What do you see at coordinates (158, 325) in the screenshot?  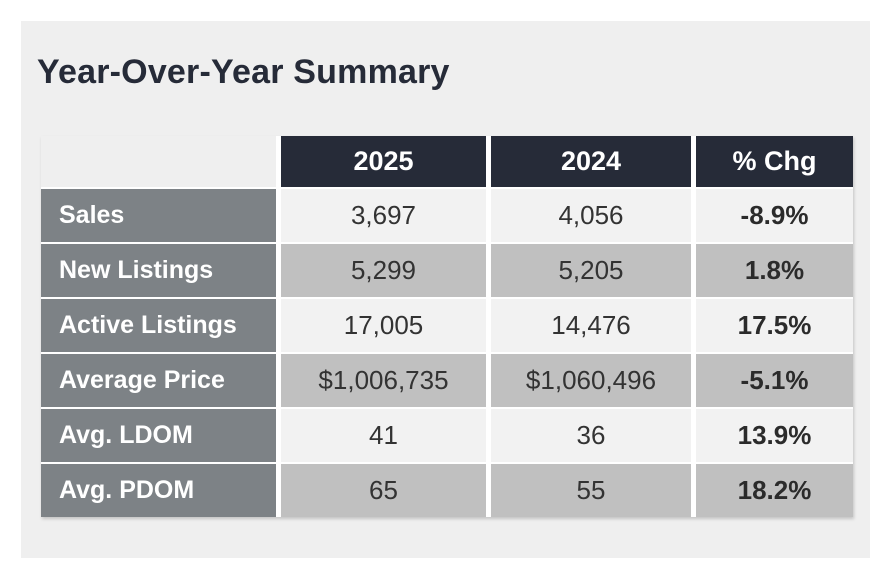 I see `row-label-active-listings: Active Listings` at bounding box center [158, 325].